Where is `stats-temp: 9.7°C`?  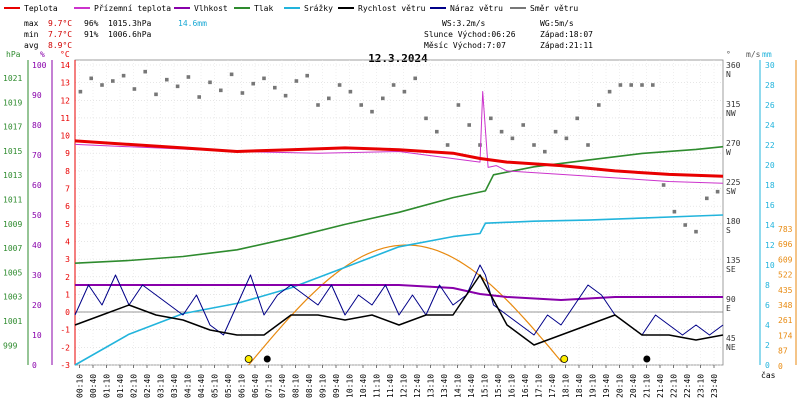
stats-temp: 9.7°C is located at coordinates (60, 23).